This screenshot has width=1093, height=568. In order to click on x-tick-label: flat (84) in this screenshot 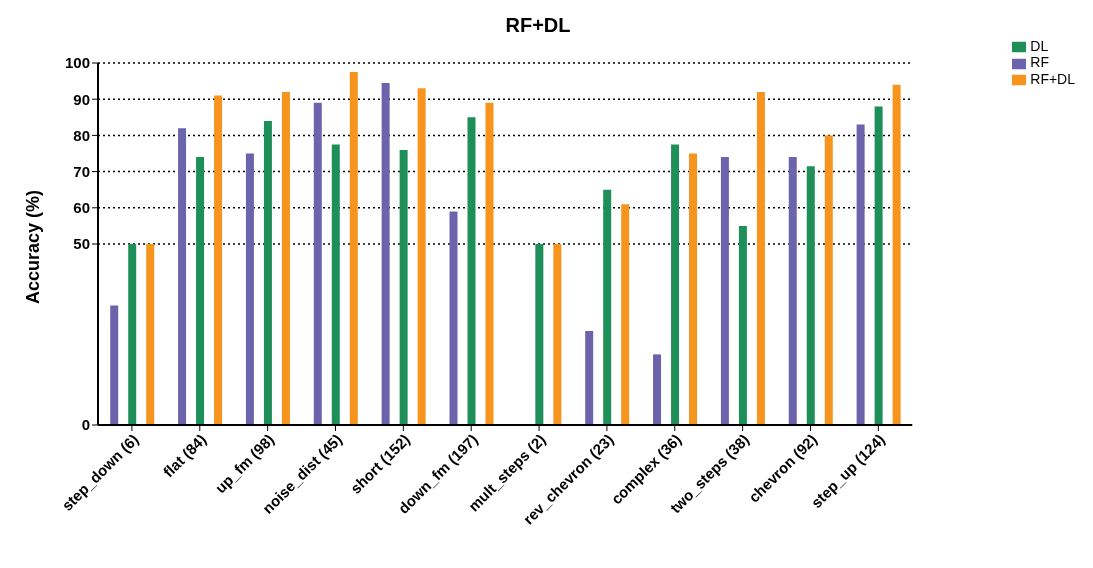, I will do `click(184, 455)`.